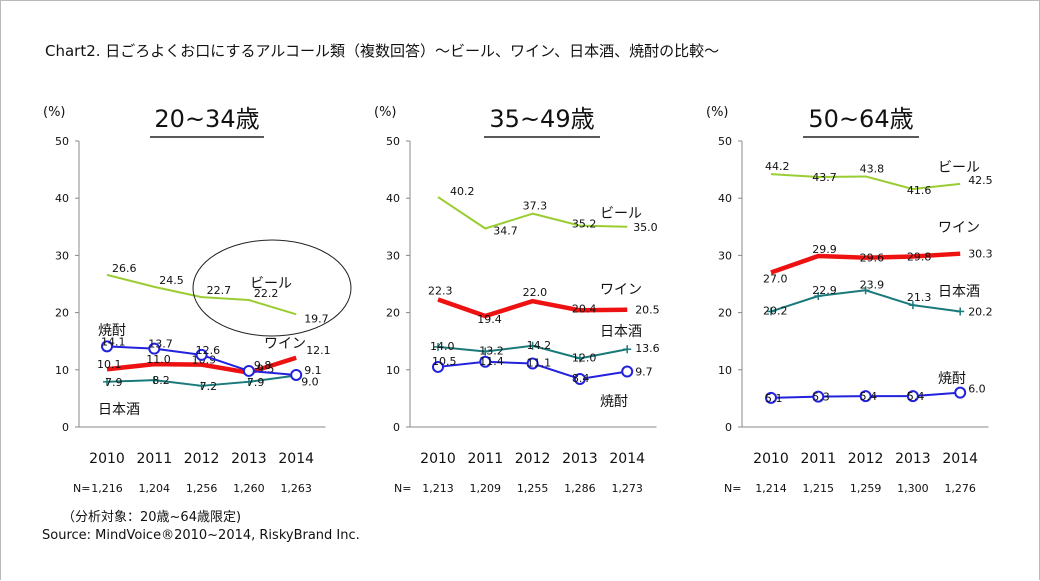  What do you see at coordinates (296, 488) in the screenshot?
I see `n-value: 1,263` at bounding box center [296, 488].